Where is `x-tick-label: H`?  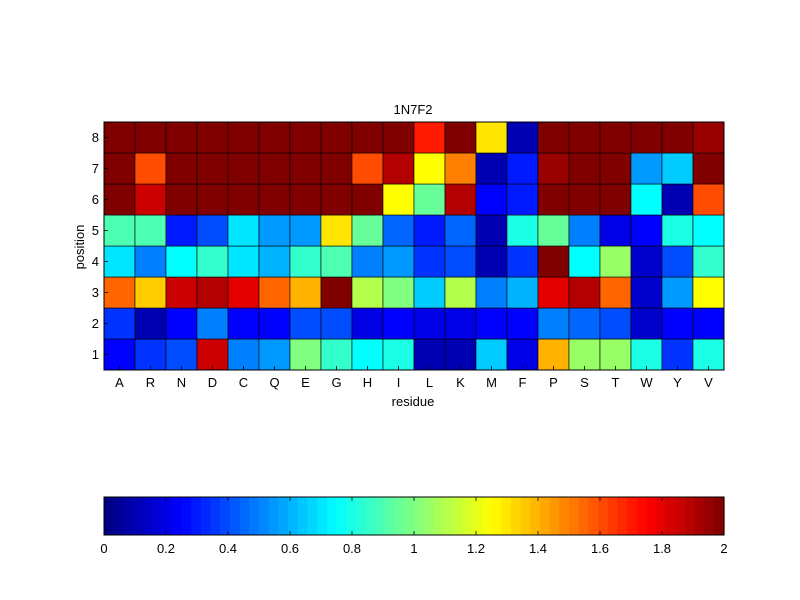
x-tick-label: H is located at coordinates (367, 382).